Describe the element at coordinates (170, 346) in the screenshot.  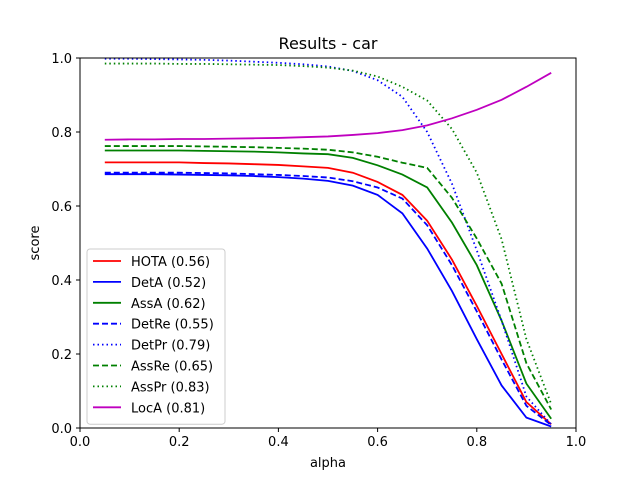
I see `legend-entry: DetPr (0.79)` at that location.